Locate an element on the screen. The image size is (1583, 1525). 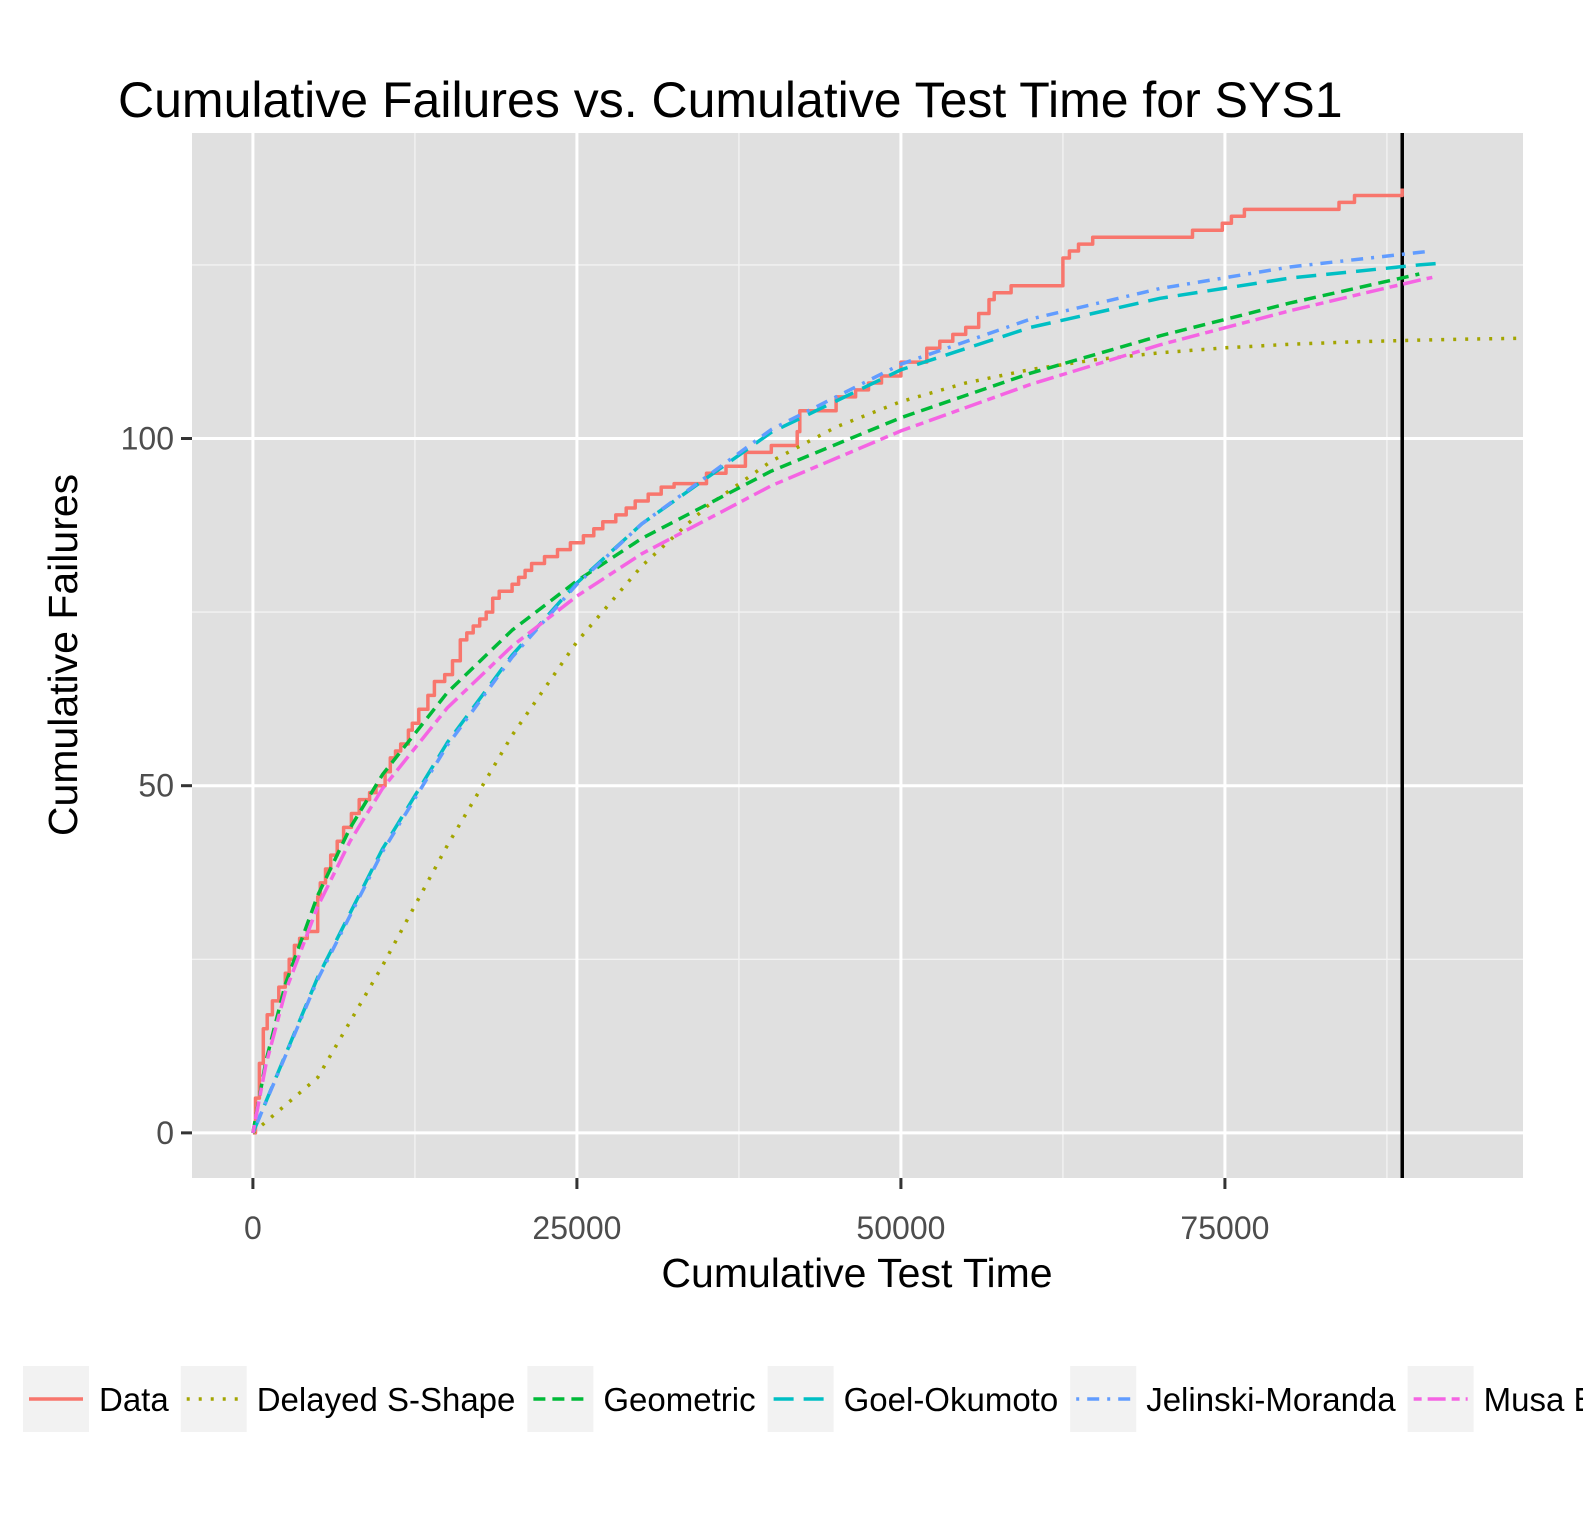
legend-item-1: Delayed S-Shape is located at coordinates (348, 1399).